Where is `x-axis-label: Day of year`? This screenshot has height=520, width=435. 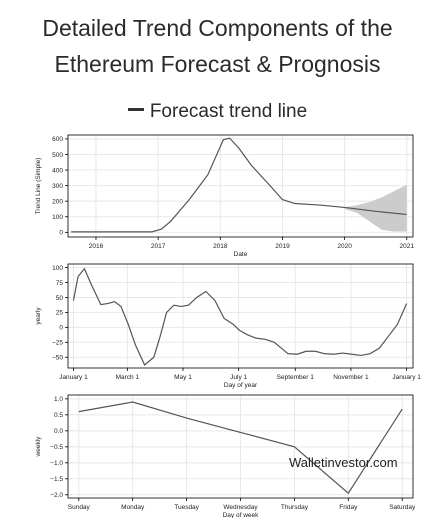
x-axis-label: Day of year is located at coordinates (241, 385).